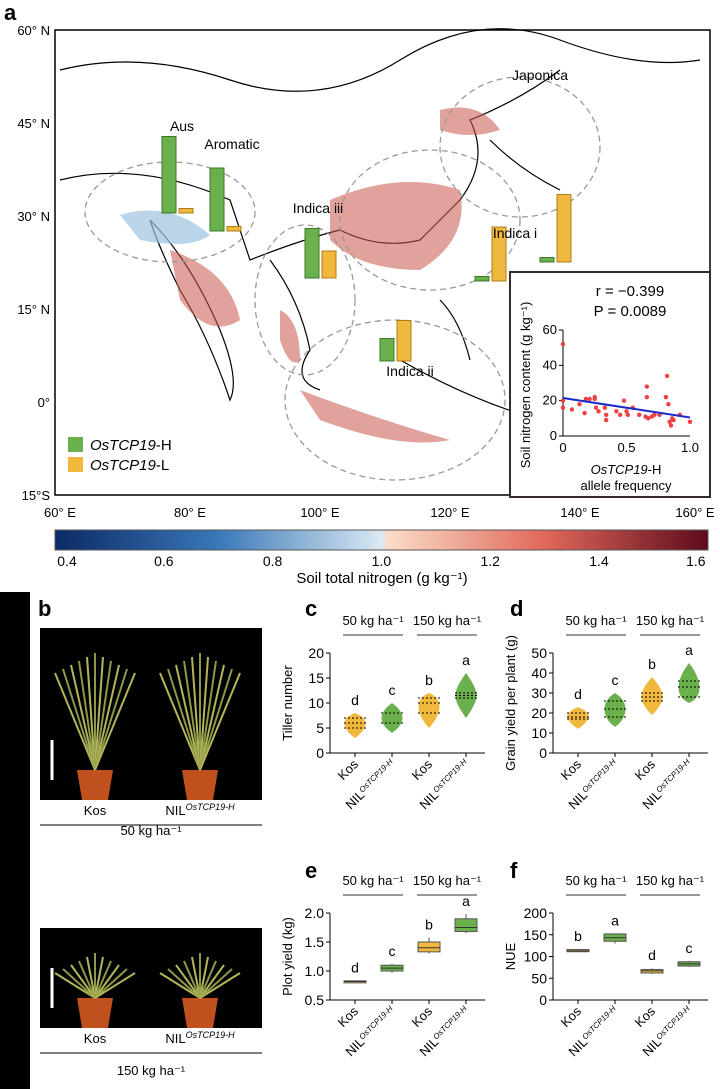  What do you see at coordinates (379, 512) in the screenshot?
I see `longitude-axis: 60° E 80° E 100° E 120° E 140° E 160° E` at bounding box center [379, 512].